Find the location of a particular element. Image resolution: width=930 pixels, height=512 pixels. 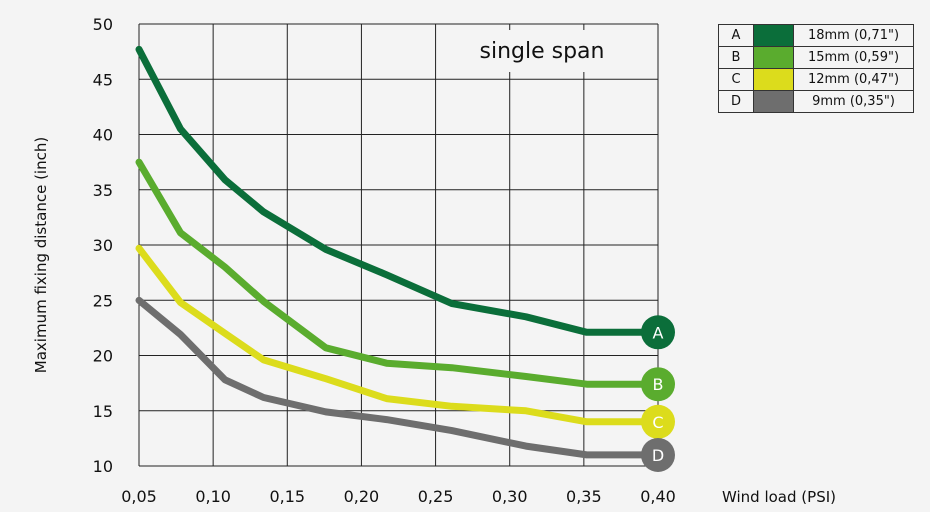

legend-key-a: A is located at coordinates (736, 36).